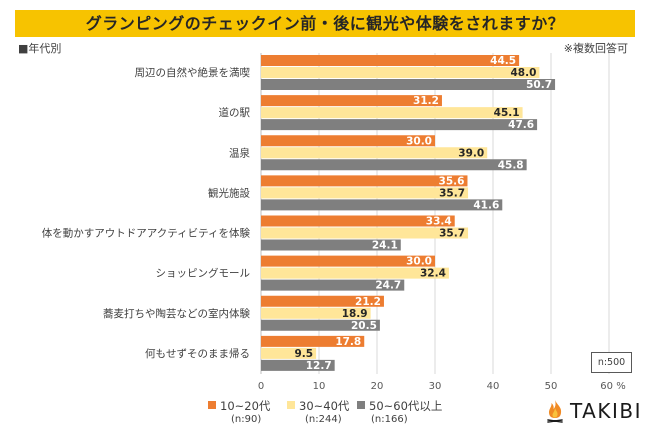 This screenshot has width=650, height=432. Describe the element at coordinates (595, 48) in the screenshot. I see `multiple-answers-note: ※複数回答可` at that location.